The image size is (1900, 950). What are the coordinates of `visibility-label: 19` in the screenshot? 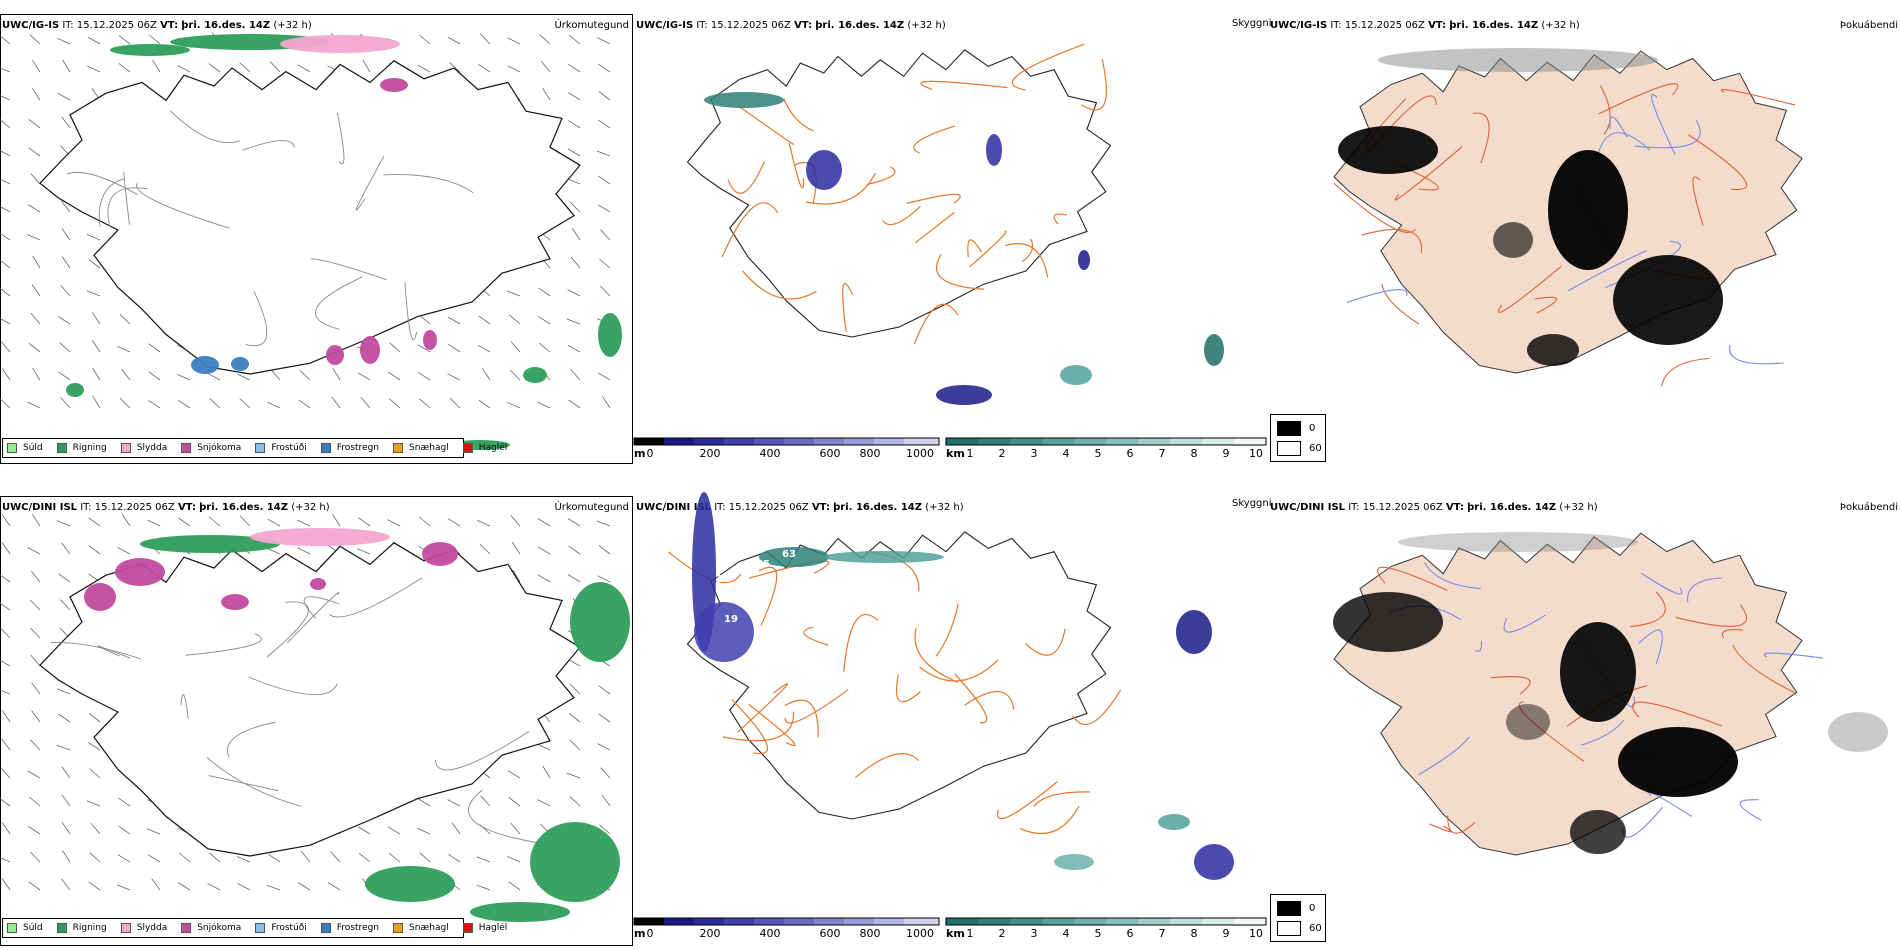 It's located at (731, 619).